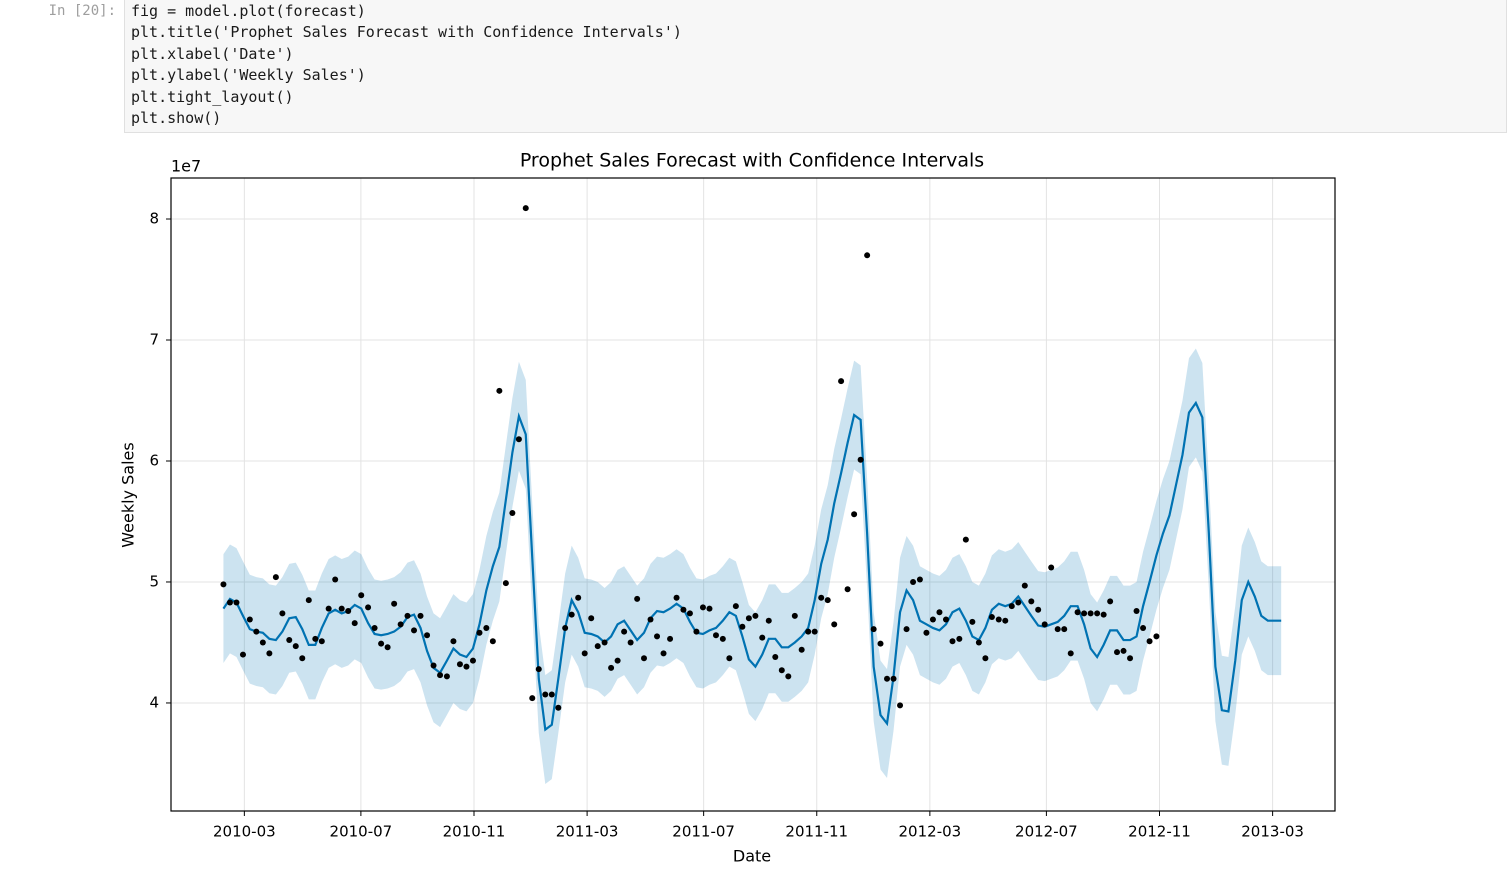 This screenshot has width=1509, height=883. Describe the element at coordinates (1272, 832) in the screenshot. I see `x-tick-label: 2013-03` at that location.